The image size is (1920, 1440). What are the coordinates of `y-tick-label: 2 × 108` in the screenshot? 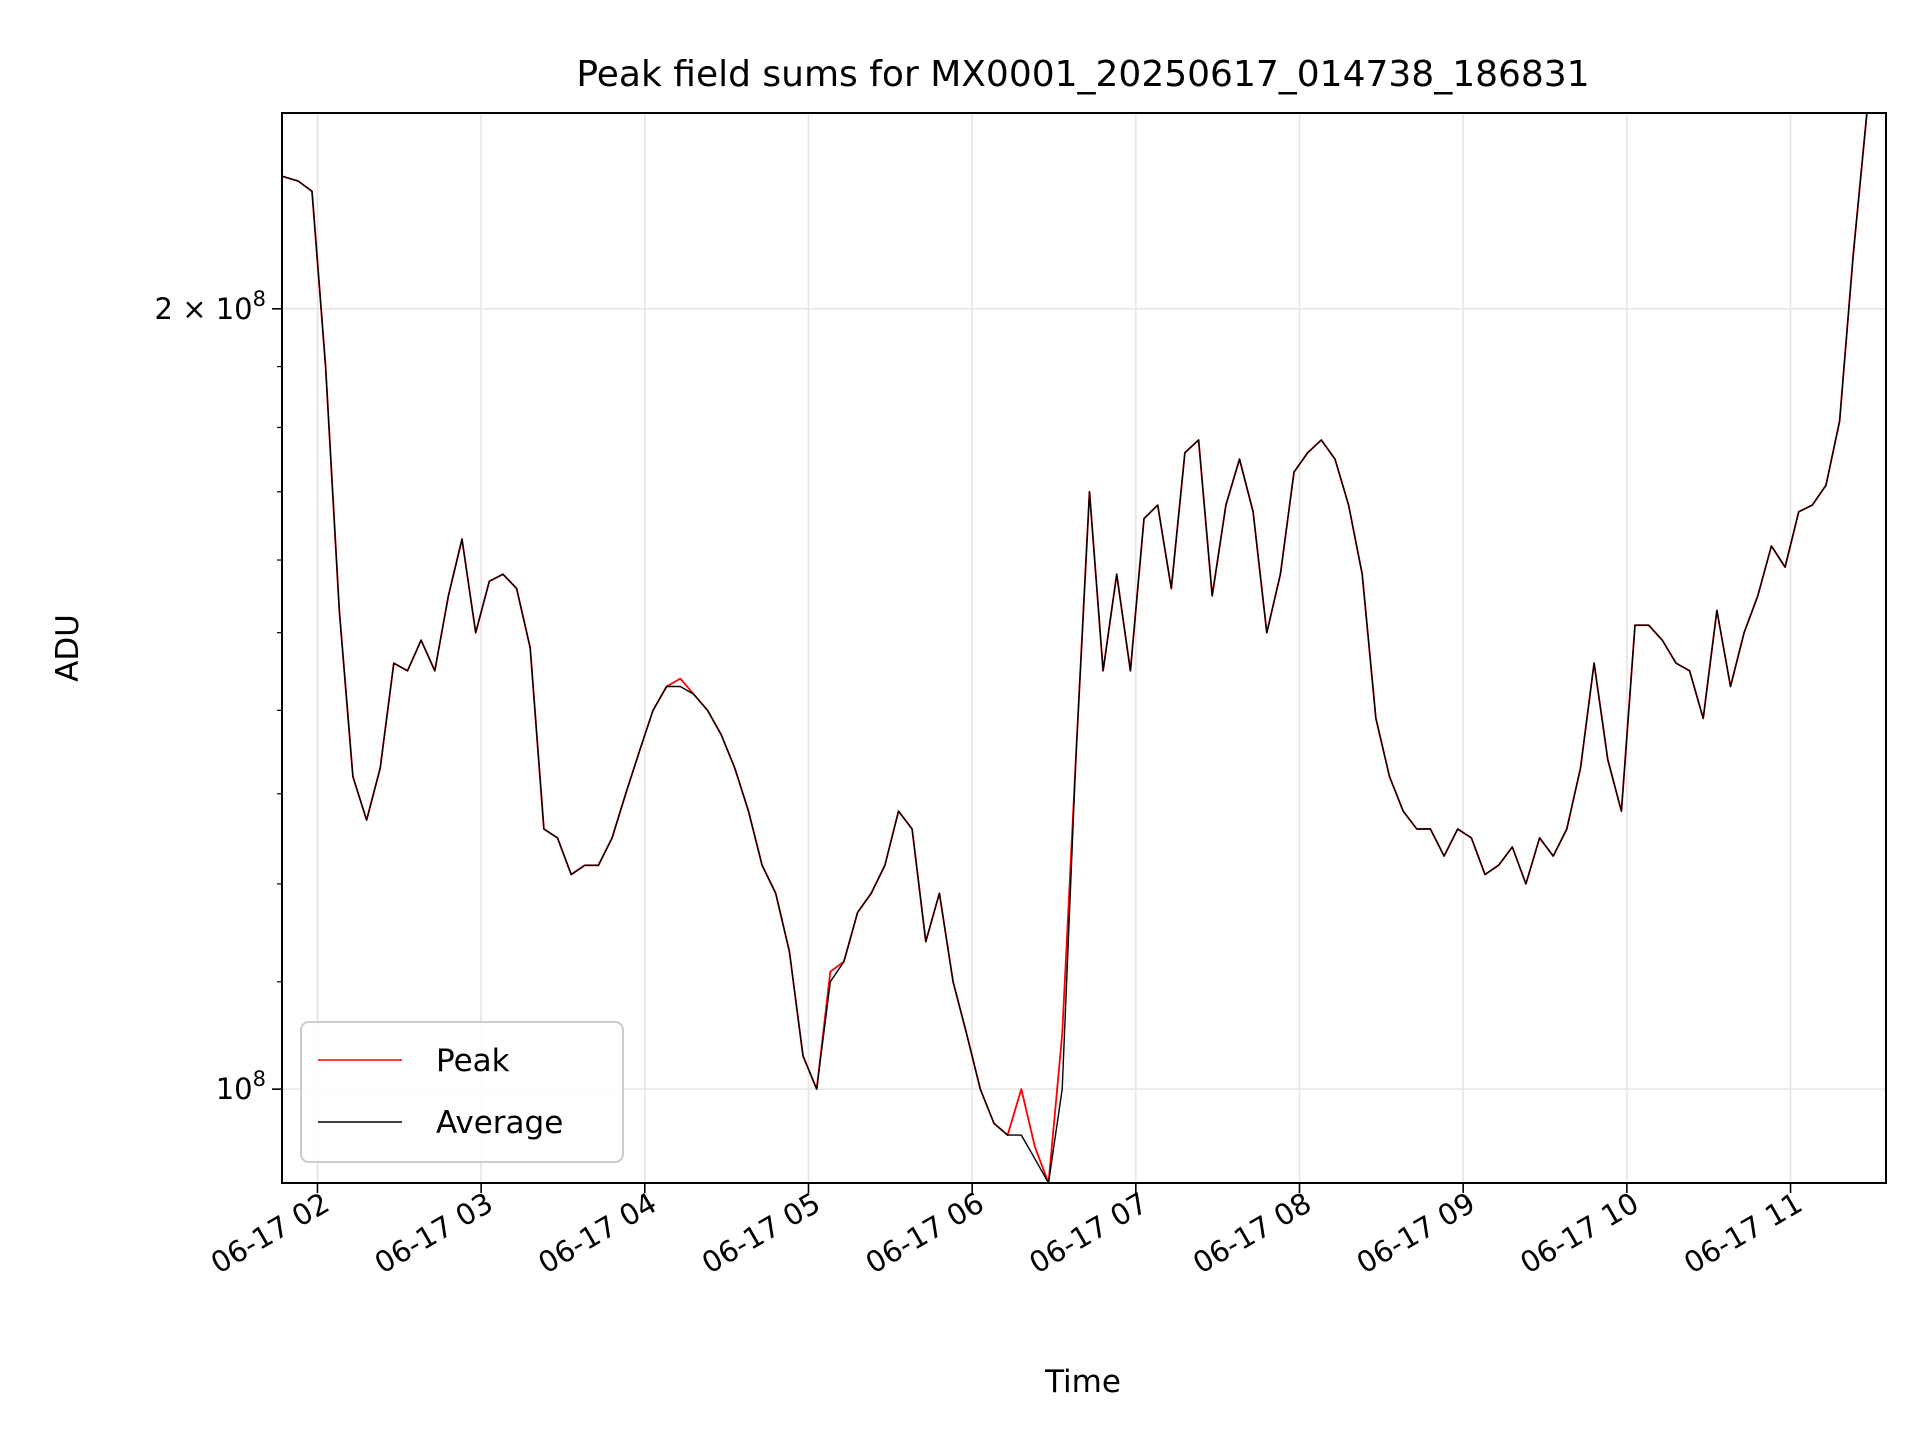 It's located at (210, 306).